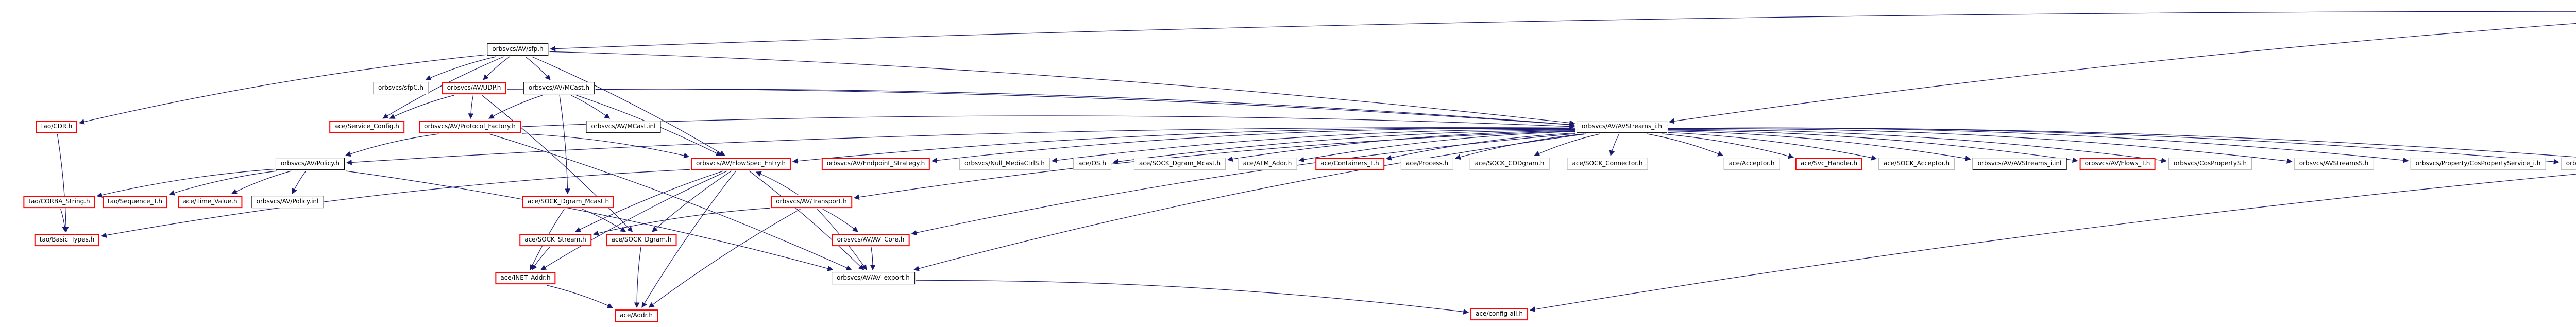 This screenshot has height=327, width=2576. I want to click on include-edge-avstreams_i_h-to-cospropertys_h, so click(1917, 146).